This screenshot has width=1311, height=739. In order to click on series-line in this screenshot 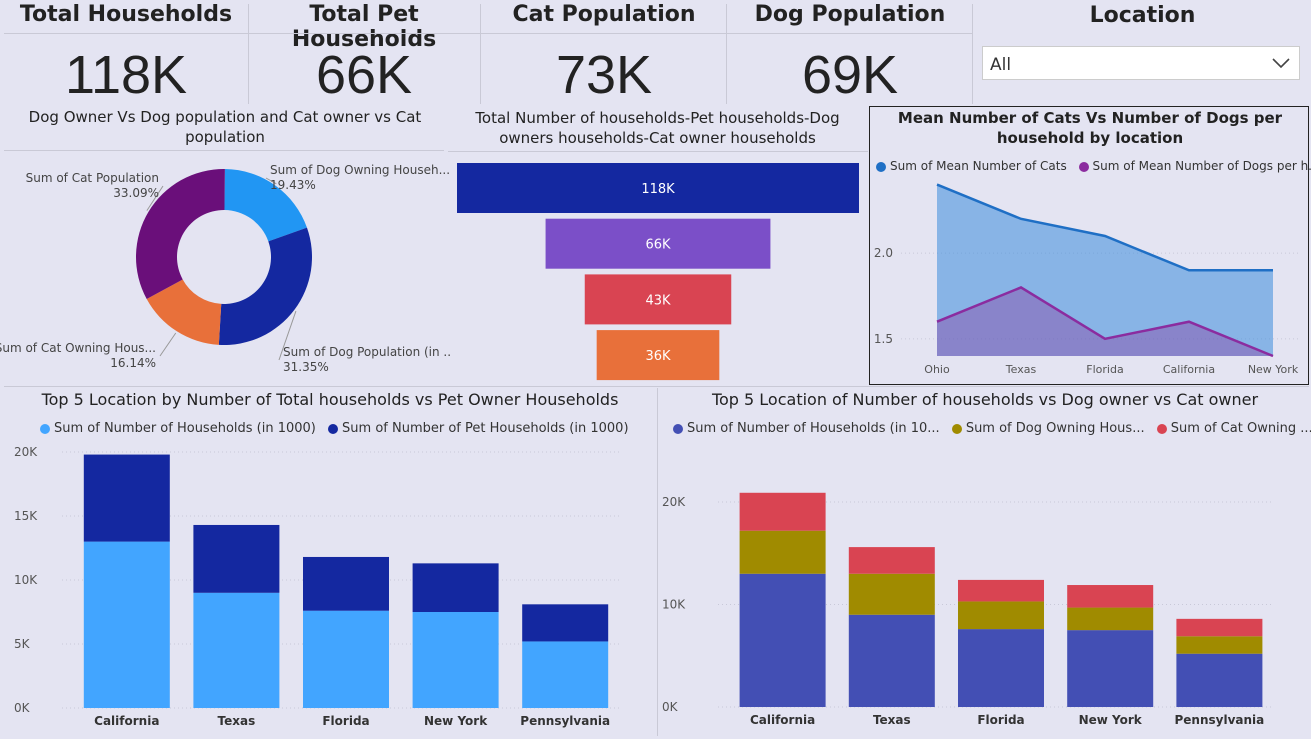, I will do `click(1104, 227)`.